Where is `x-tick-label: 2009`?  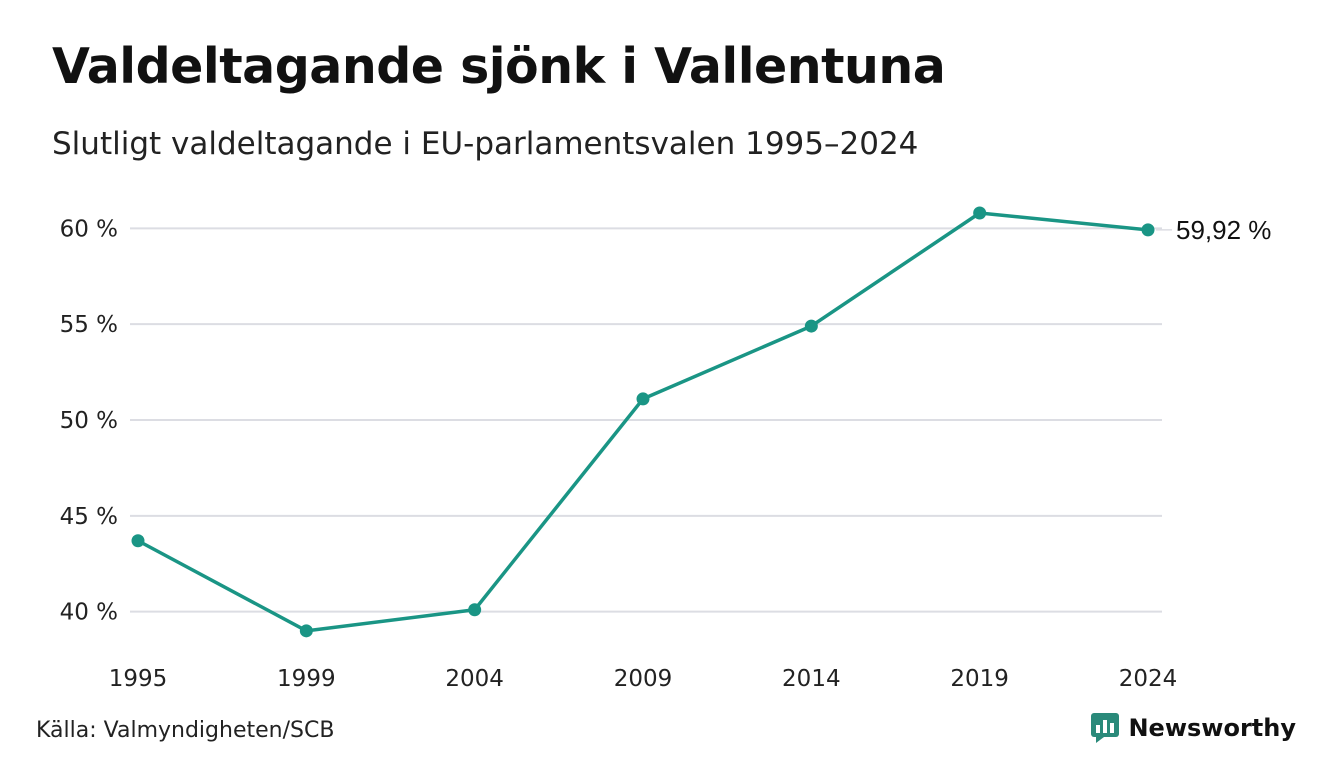
x-tick-label: 2009 is located at coordinates (643, 679).